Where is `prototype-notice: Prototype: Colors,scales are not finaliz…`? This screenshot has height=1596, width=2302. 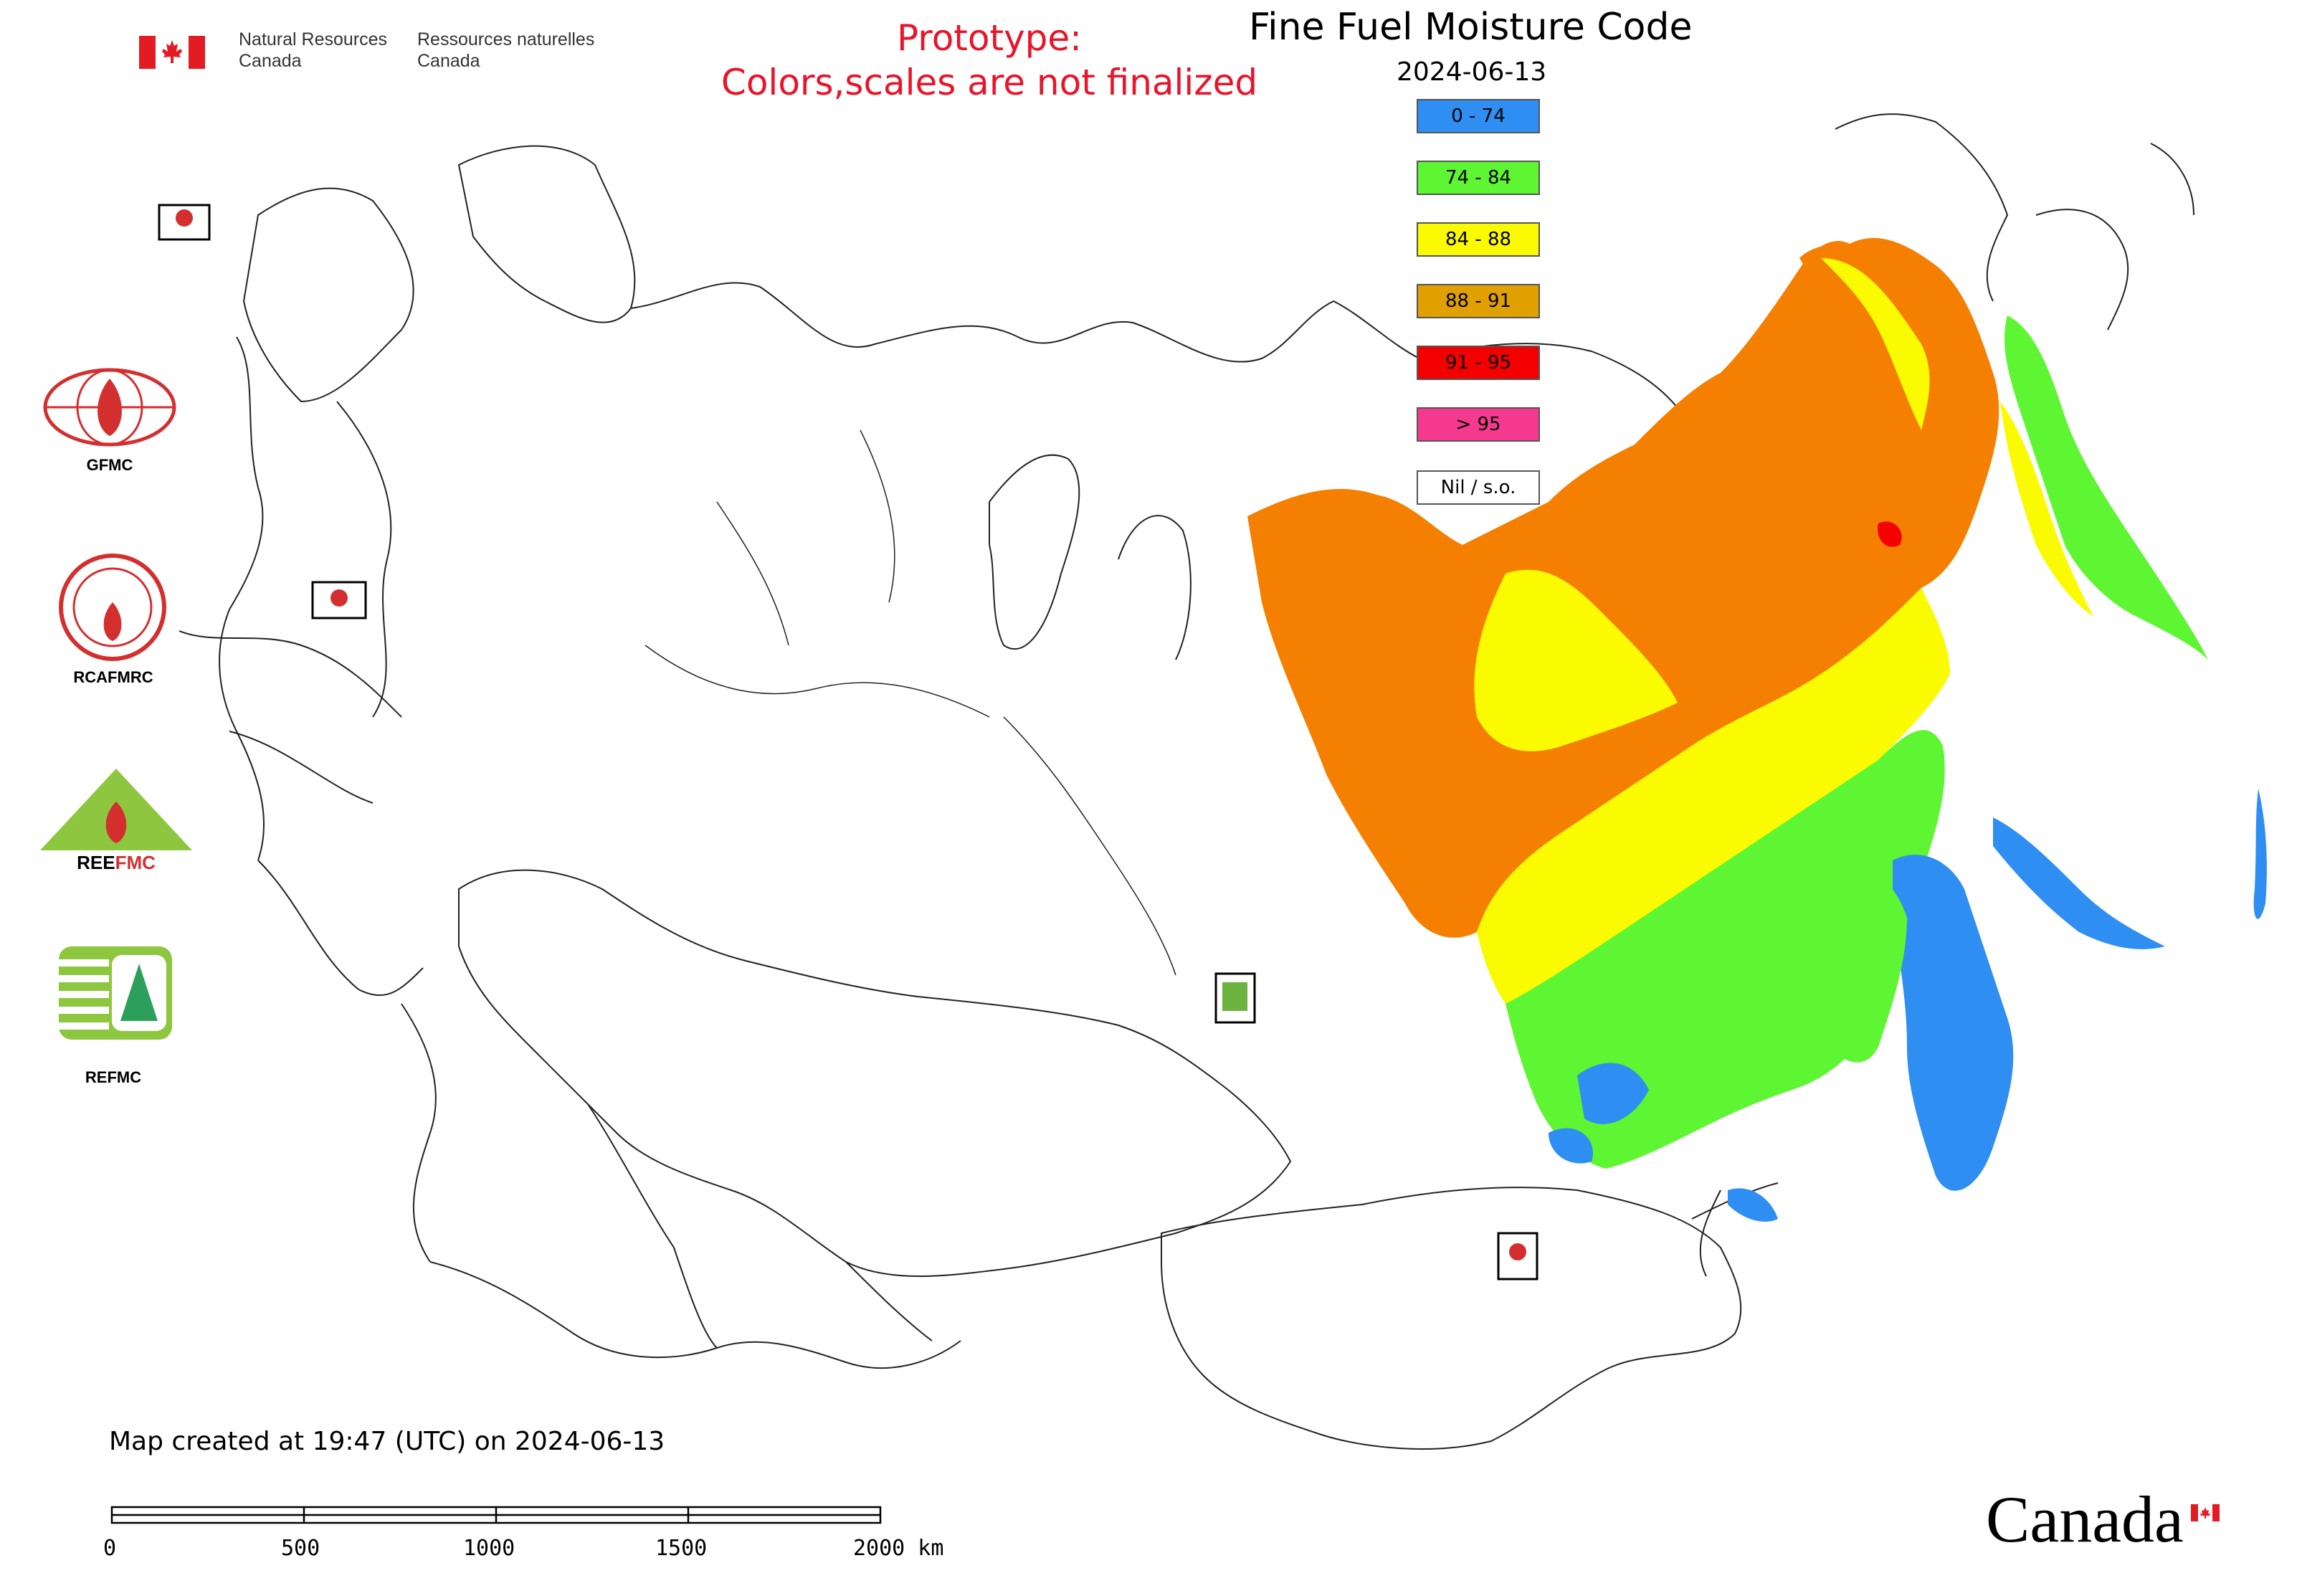
prototype-notice: Prototype: Colors,scales are not finaliz… is located at coordinates (989, 60).